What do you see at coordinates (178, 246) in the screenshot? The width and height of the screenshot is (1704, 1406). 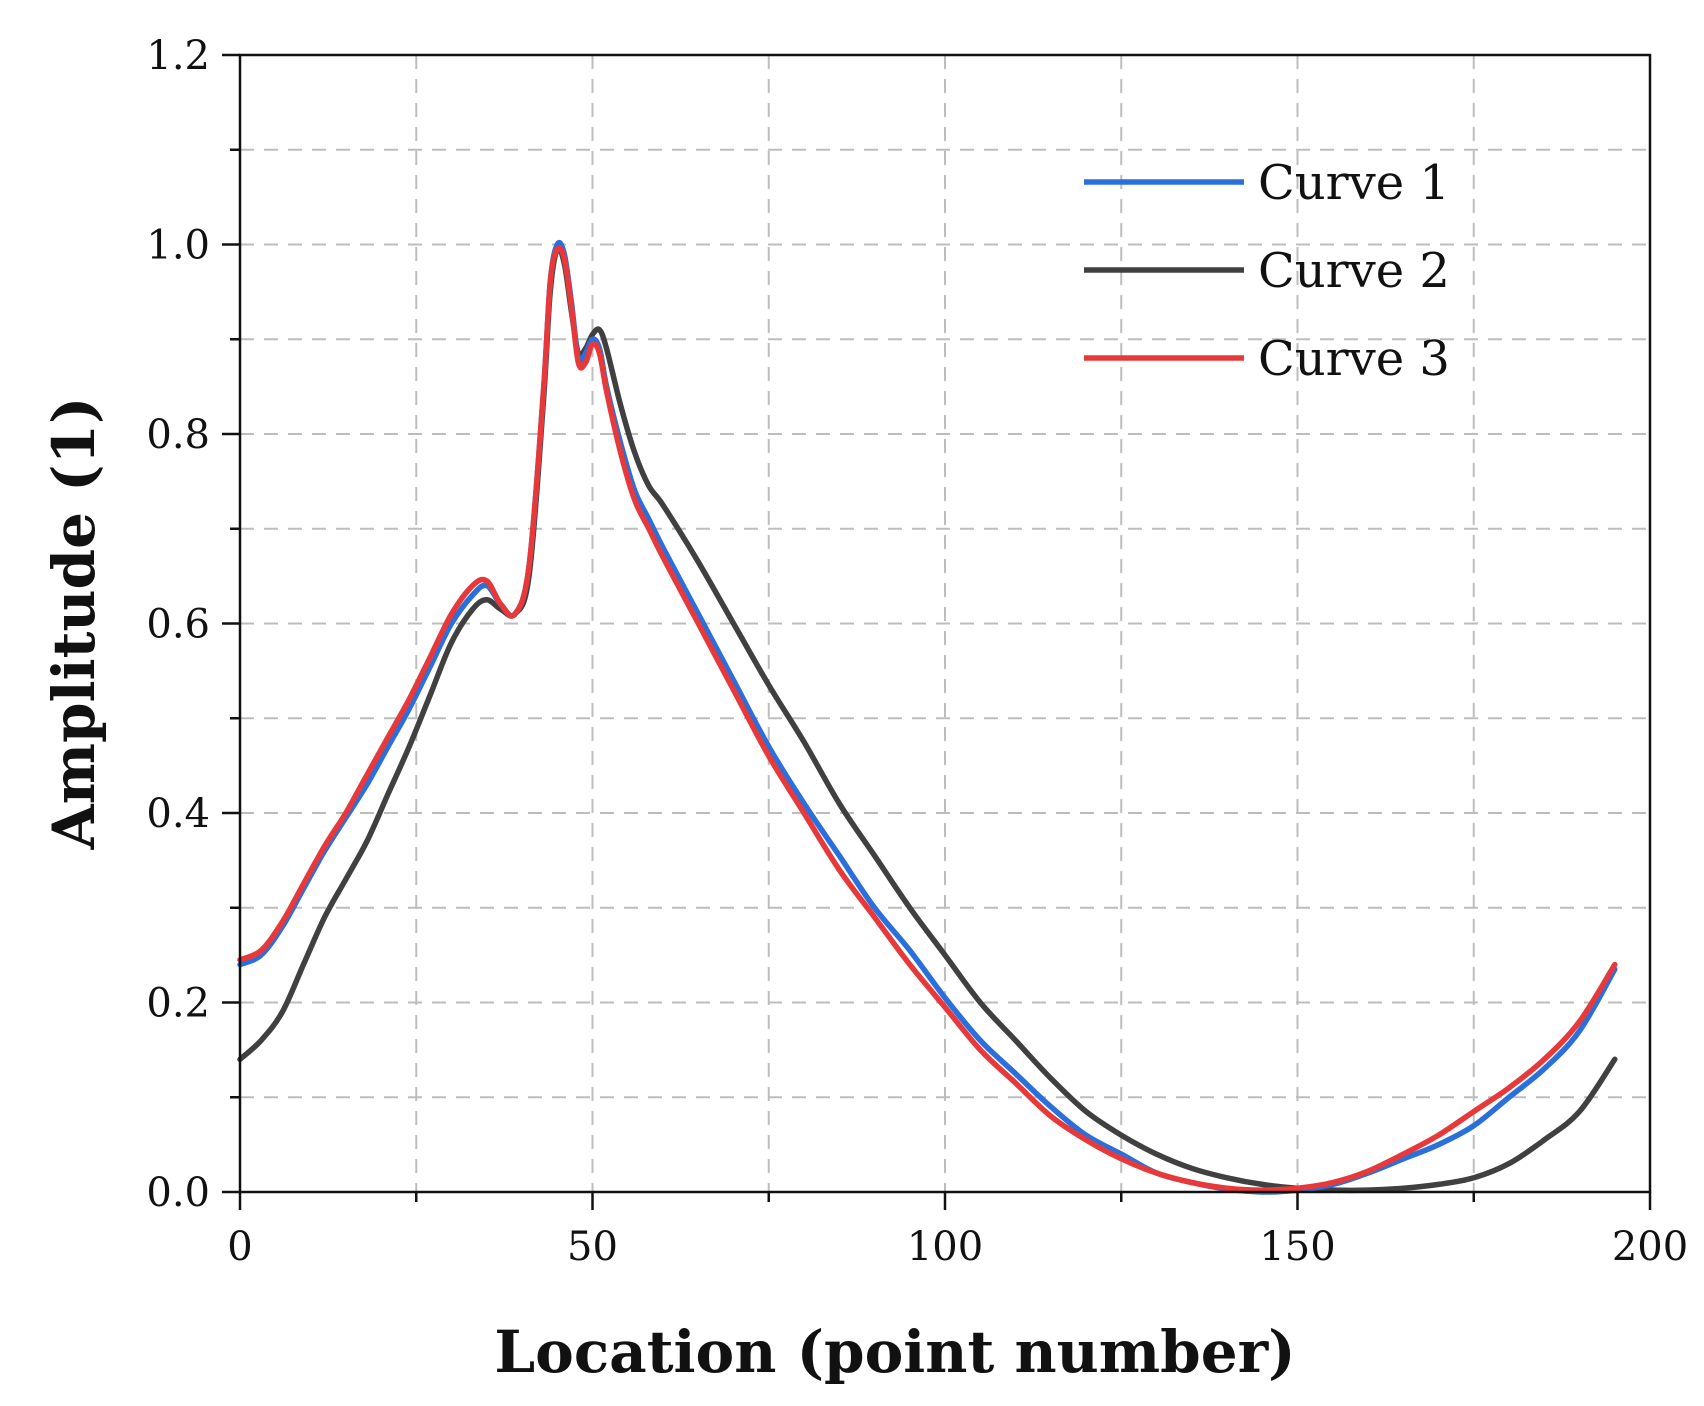 I see `y-tick-label: 1.0` at bounding box center [178, 246].